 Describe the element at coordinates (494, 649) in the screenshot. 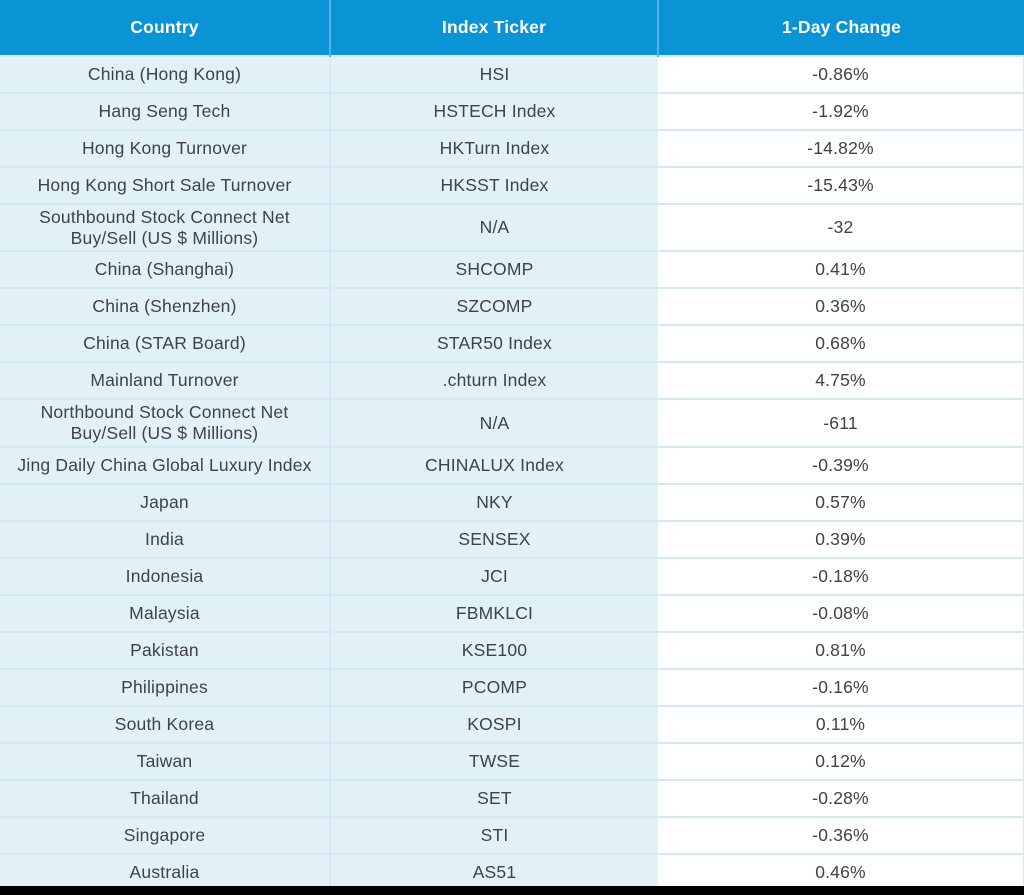

I see `ticker-cell: KSE100` at that location.